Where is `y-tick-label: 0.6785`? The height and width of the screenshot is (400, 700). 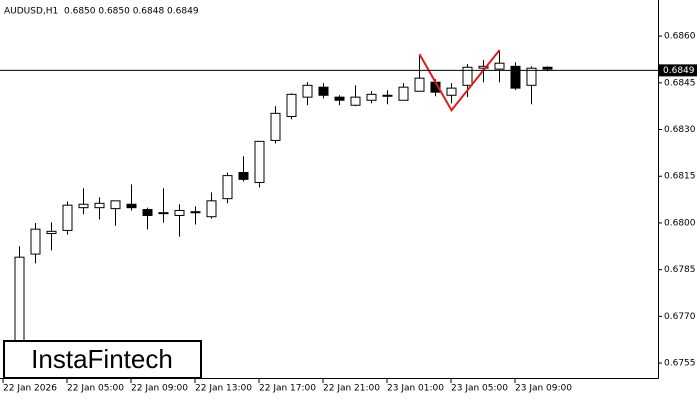 y-tick-label: 0.6785 is located at coordinates (680, 270).